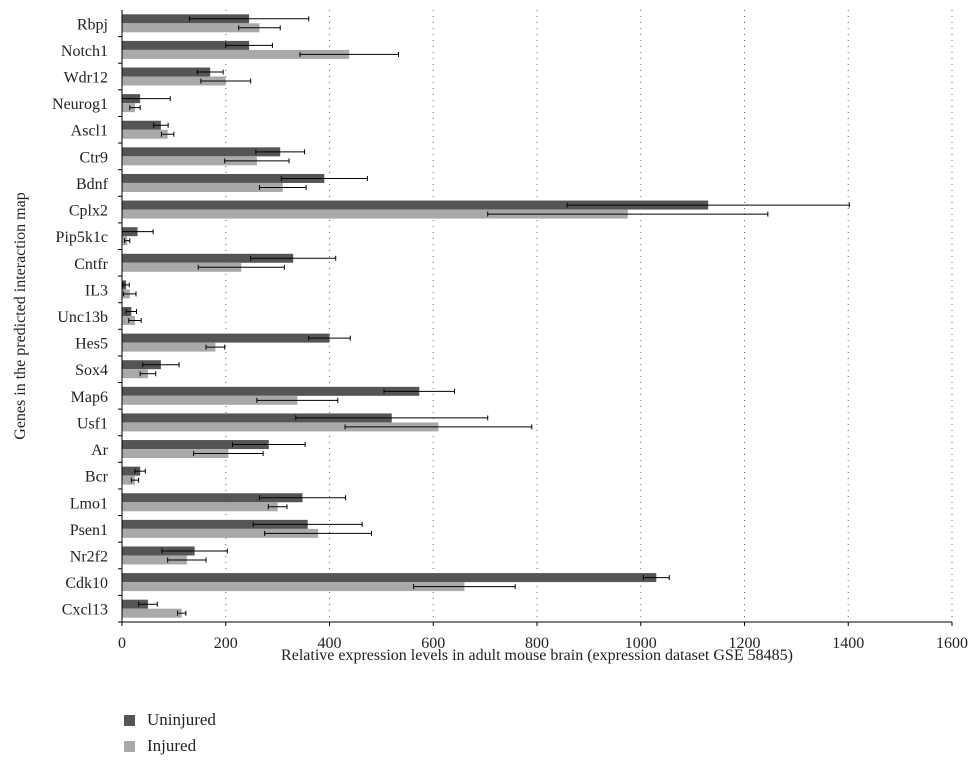 This screenshot has width=975, height=762. Describe the element at coordinates (186, 45) in the screenshot. I see `bar-uninjured-notch1` at that location.